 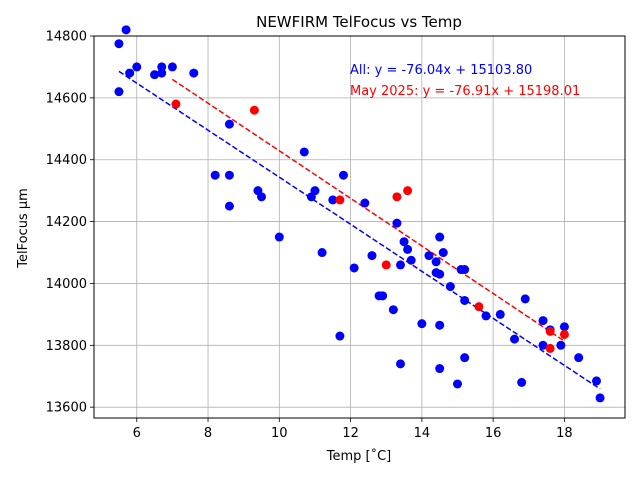 I want to click on x-tick-label: 14, so click(x=422, y=433).